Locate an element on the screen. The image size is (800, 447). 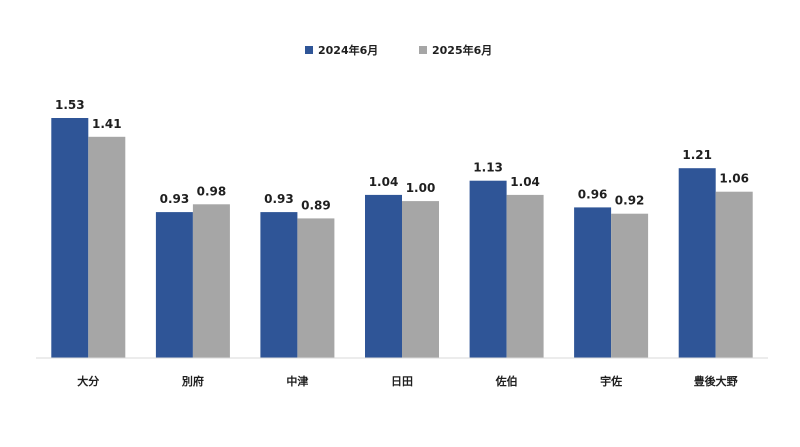
value-label-2024-2: 0.93 is located at coordinates (279, 199).